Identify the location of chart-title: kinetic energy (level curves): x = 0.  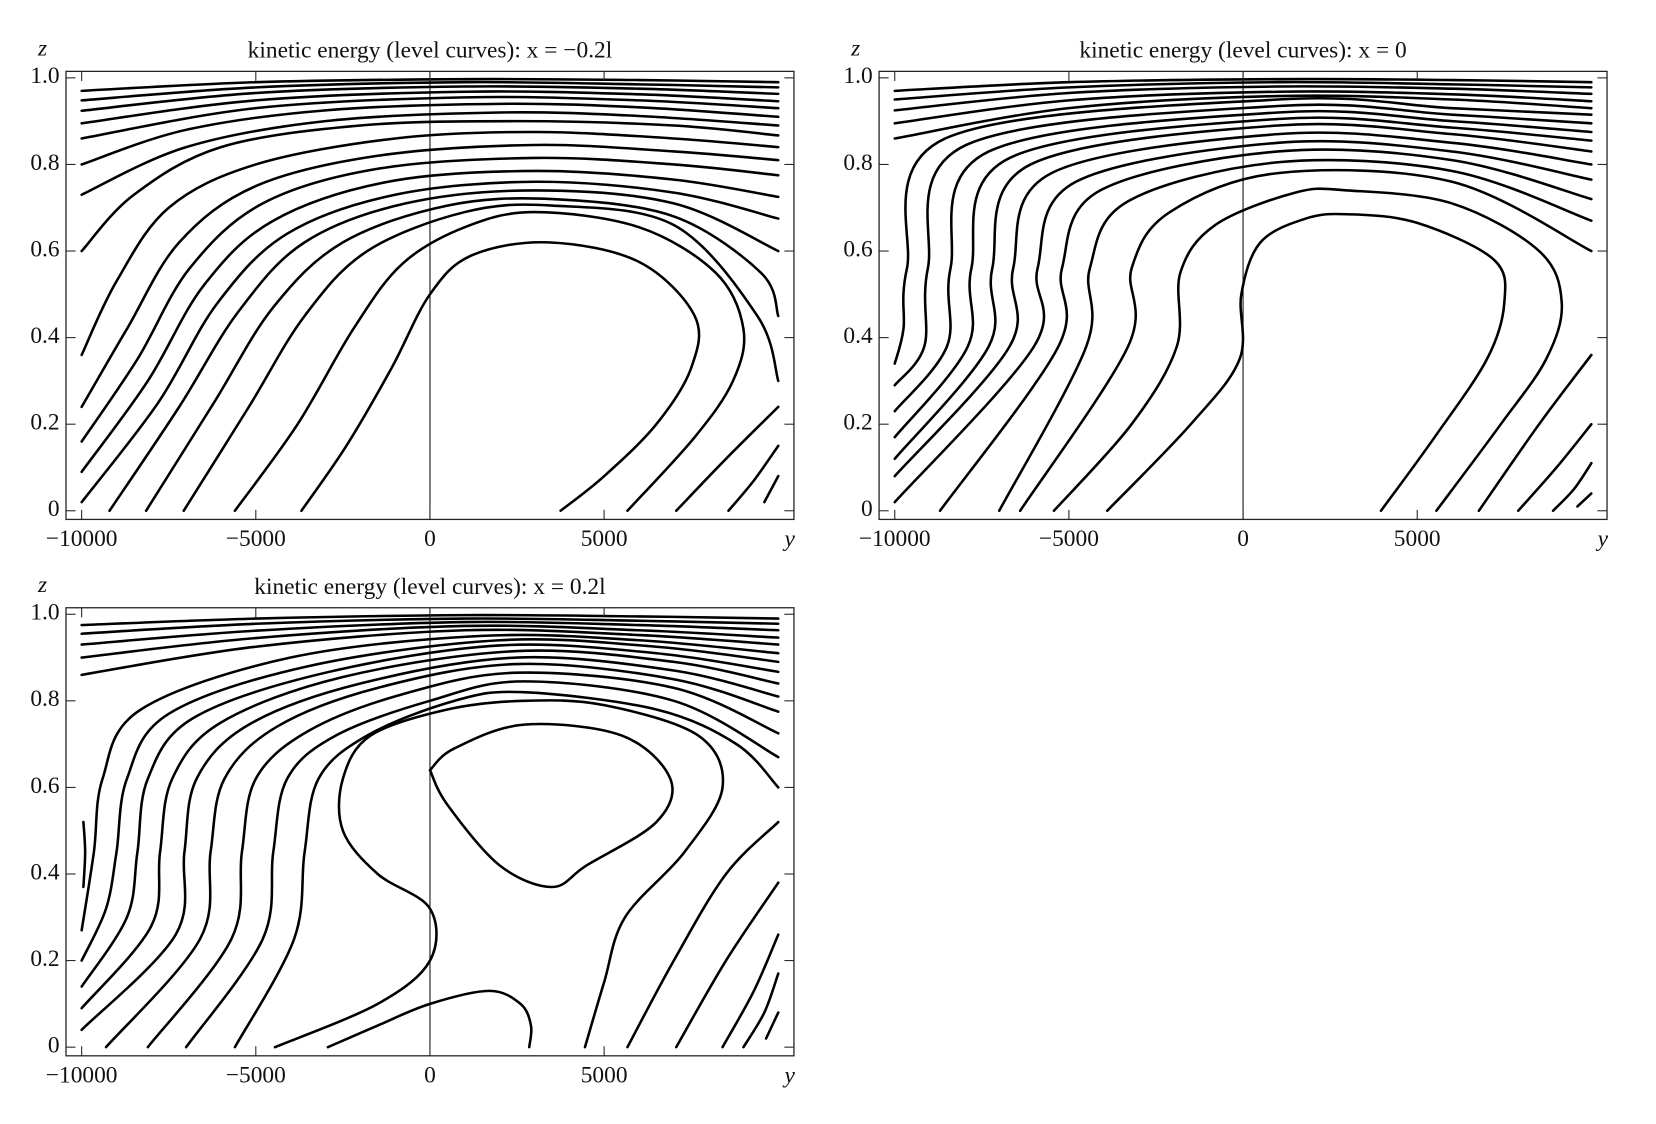
(1242, 51).